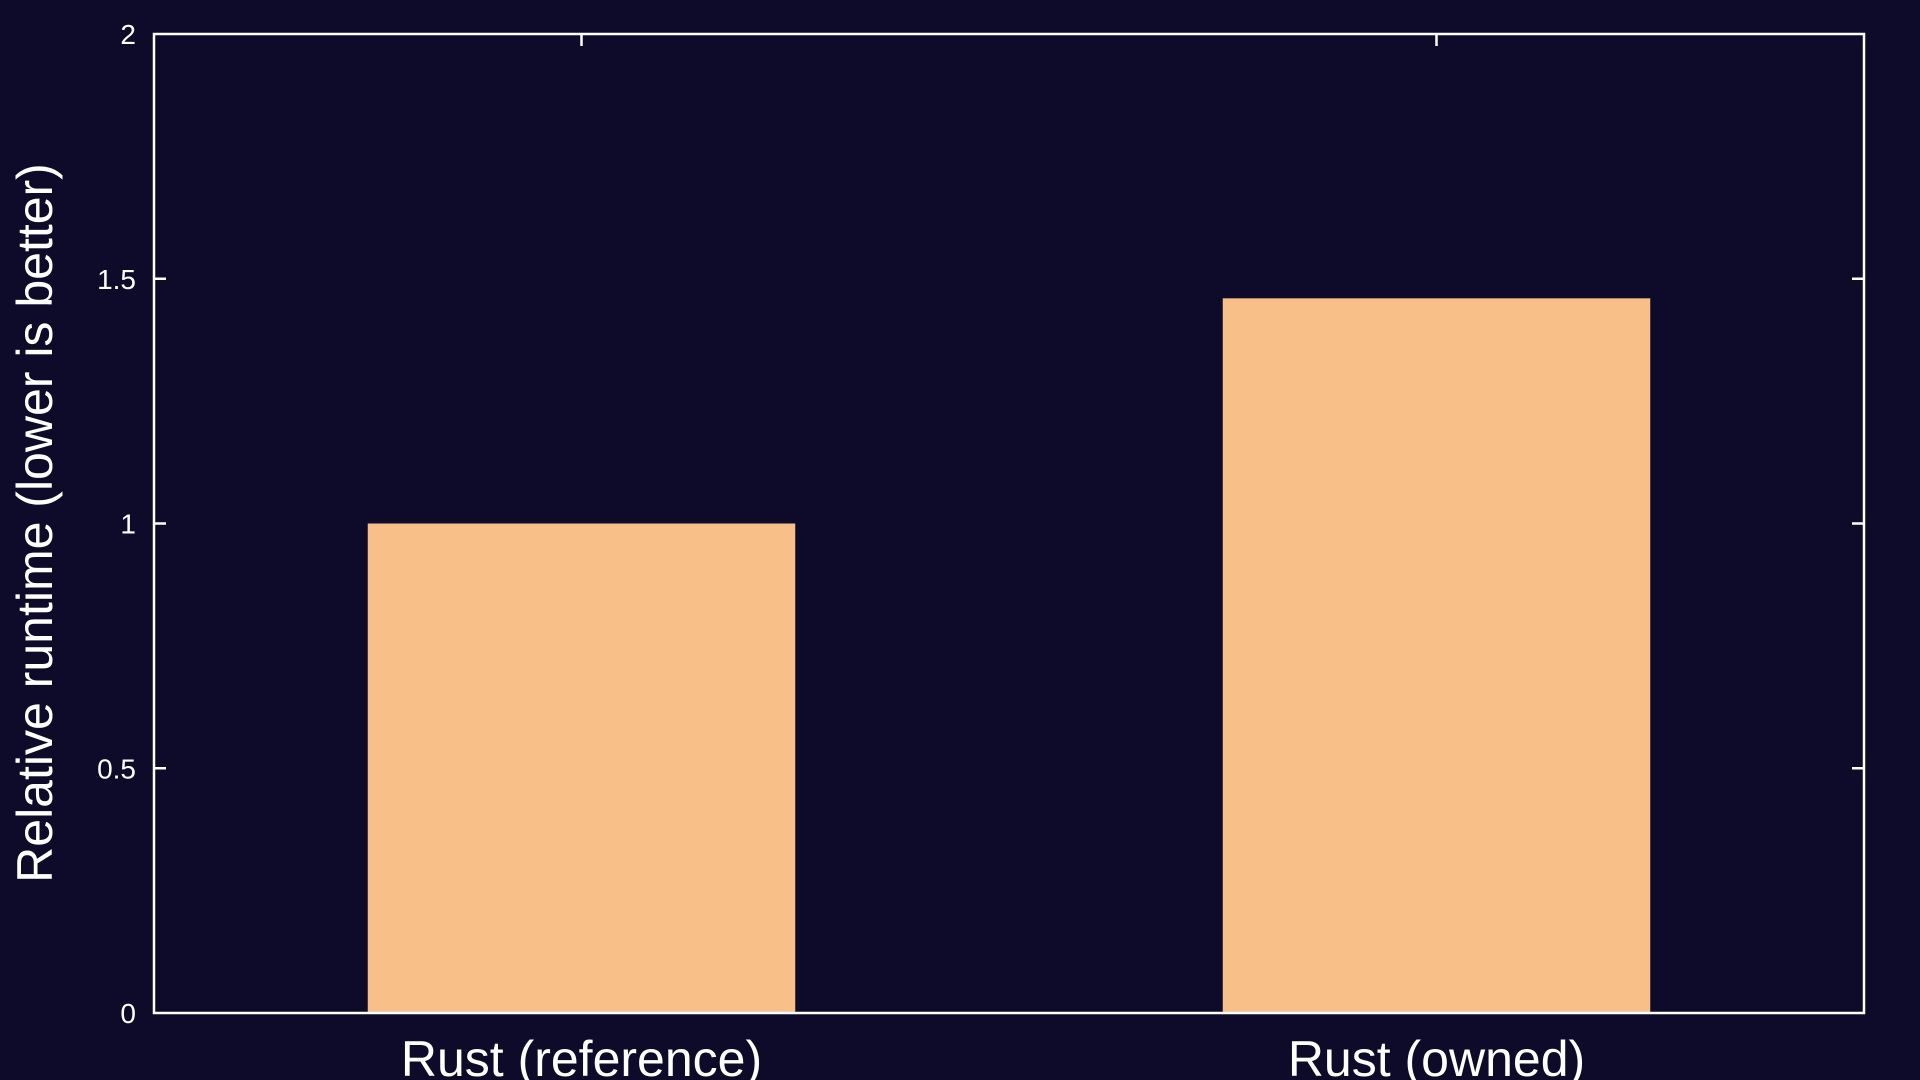  I want to click on y-tick-label: 1.5, so click(116, 279).